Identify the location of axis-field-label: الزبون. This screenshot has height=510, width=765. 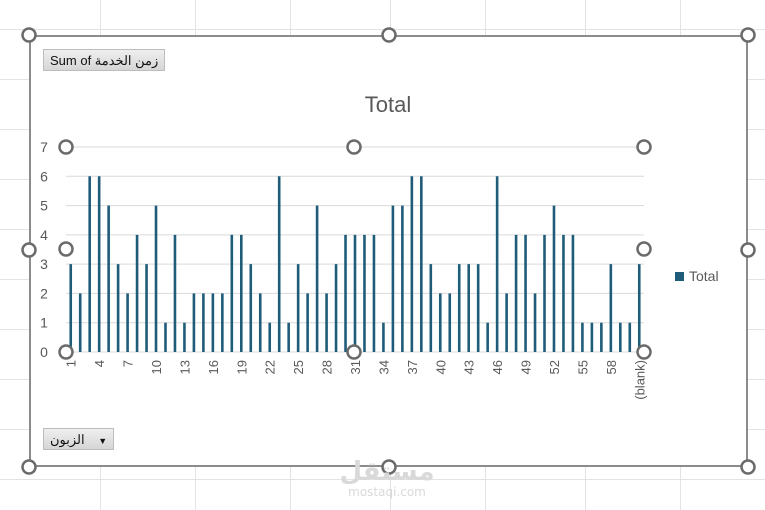
(67, 439).